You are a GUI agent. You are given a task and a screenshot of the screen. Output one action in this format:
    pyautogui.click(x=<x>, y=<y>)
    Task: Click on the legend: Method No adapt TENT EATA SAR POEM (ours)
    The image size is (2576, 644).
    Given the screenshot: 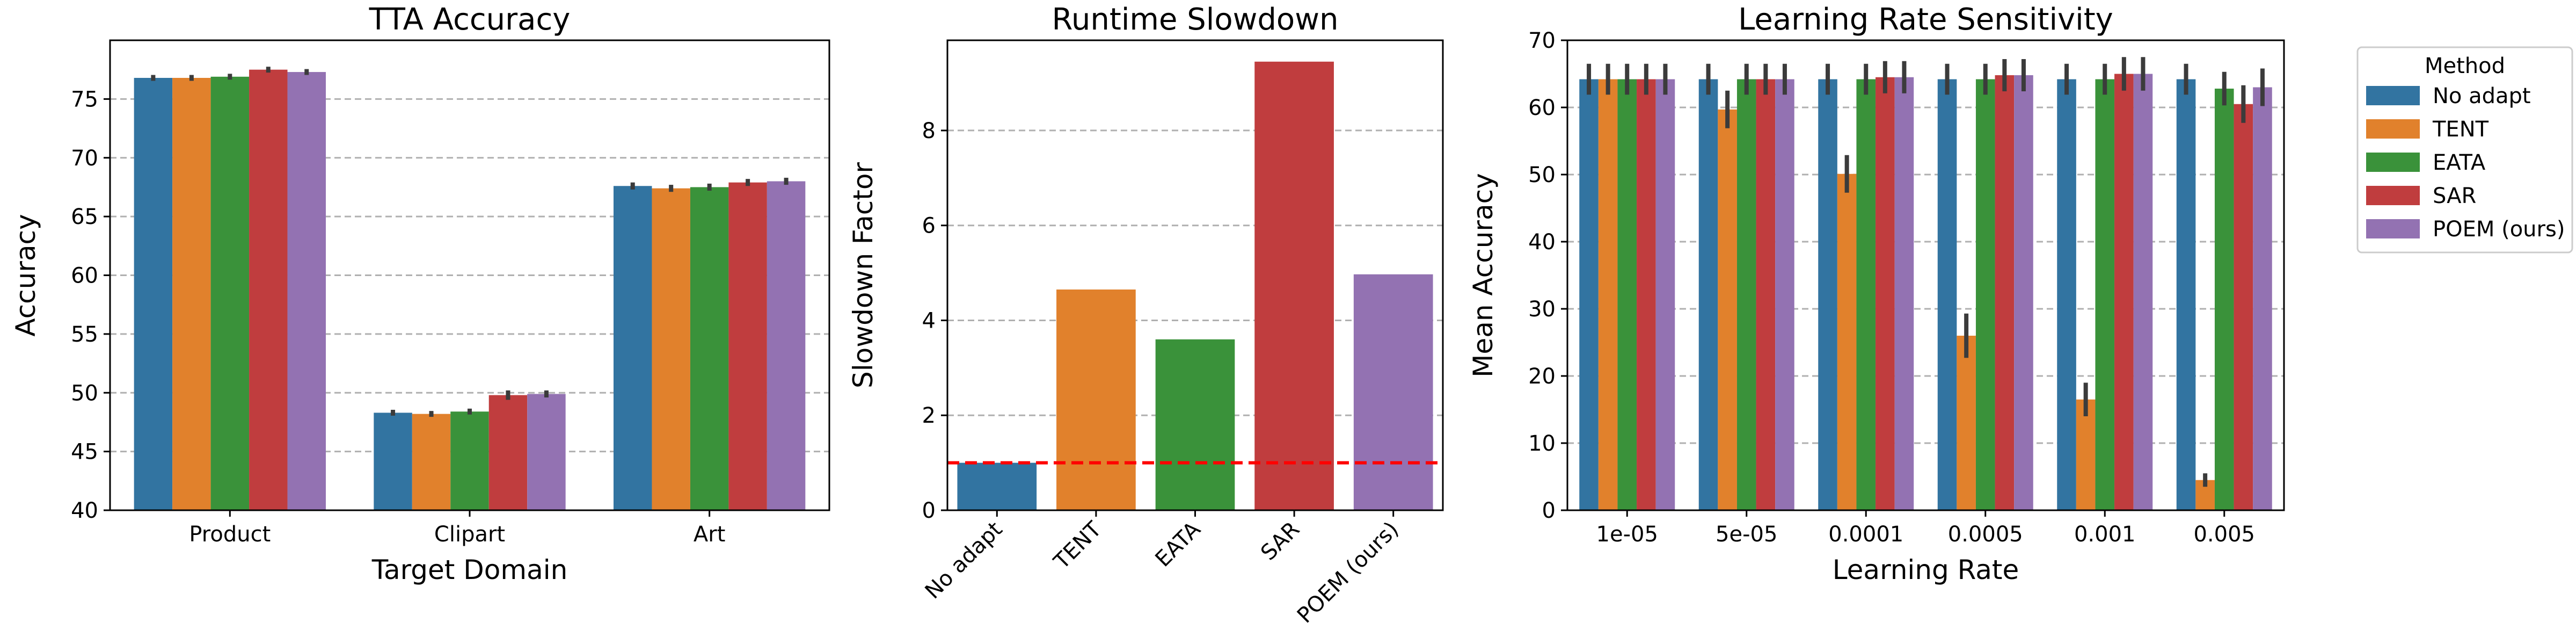 What is the action you would take?
    pyautogui.click(x=2464, y=150)
    